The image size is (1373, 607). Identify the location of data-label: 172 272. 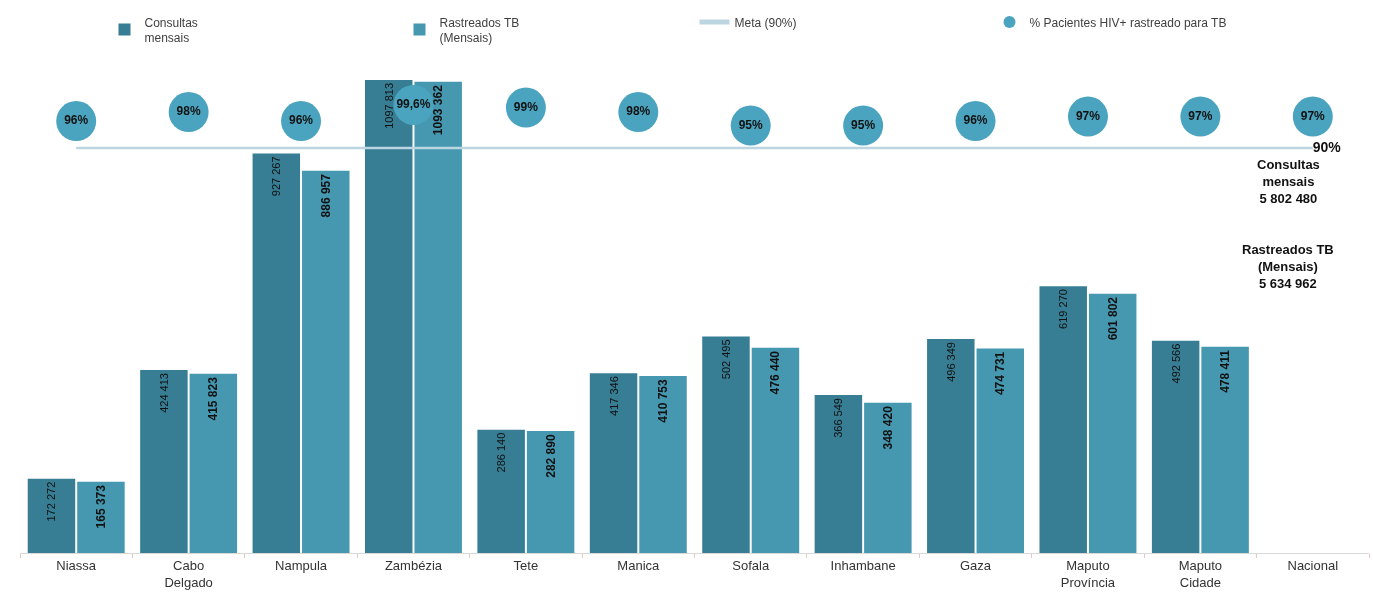
(51, 501).